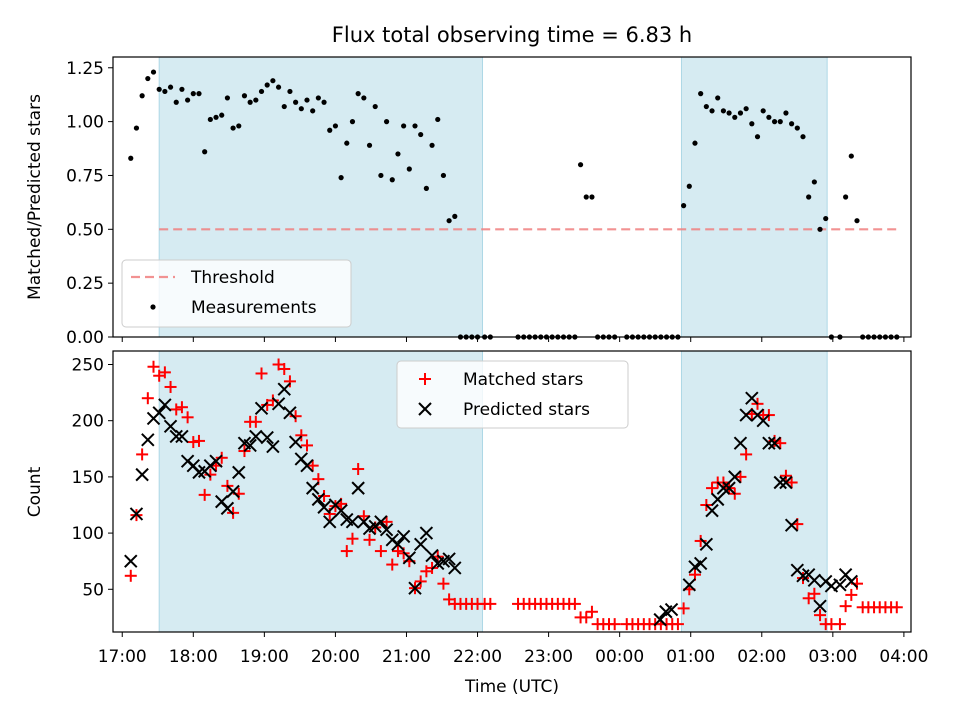 The width and height of the screenshot is (960, 720). Describe the element at coordinates (122, 657) in the screenshot. I see `x-tick-label: 17:00` at that location.